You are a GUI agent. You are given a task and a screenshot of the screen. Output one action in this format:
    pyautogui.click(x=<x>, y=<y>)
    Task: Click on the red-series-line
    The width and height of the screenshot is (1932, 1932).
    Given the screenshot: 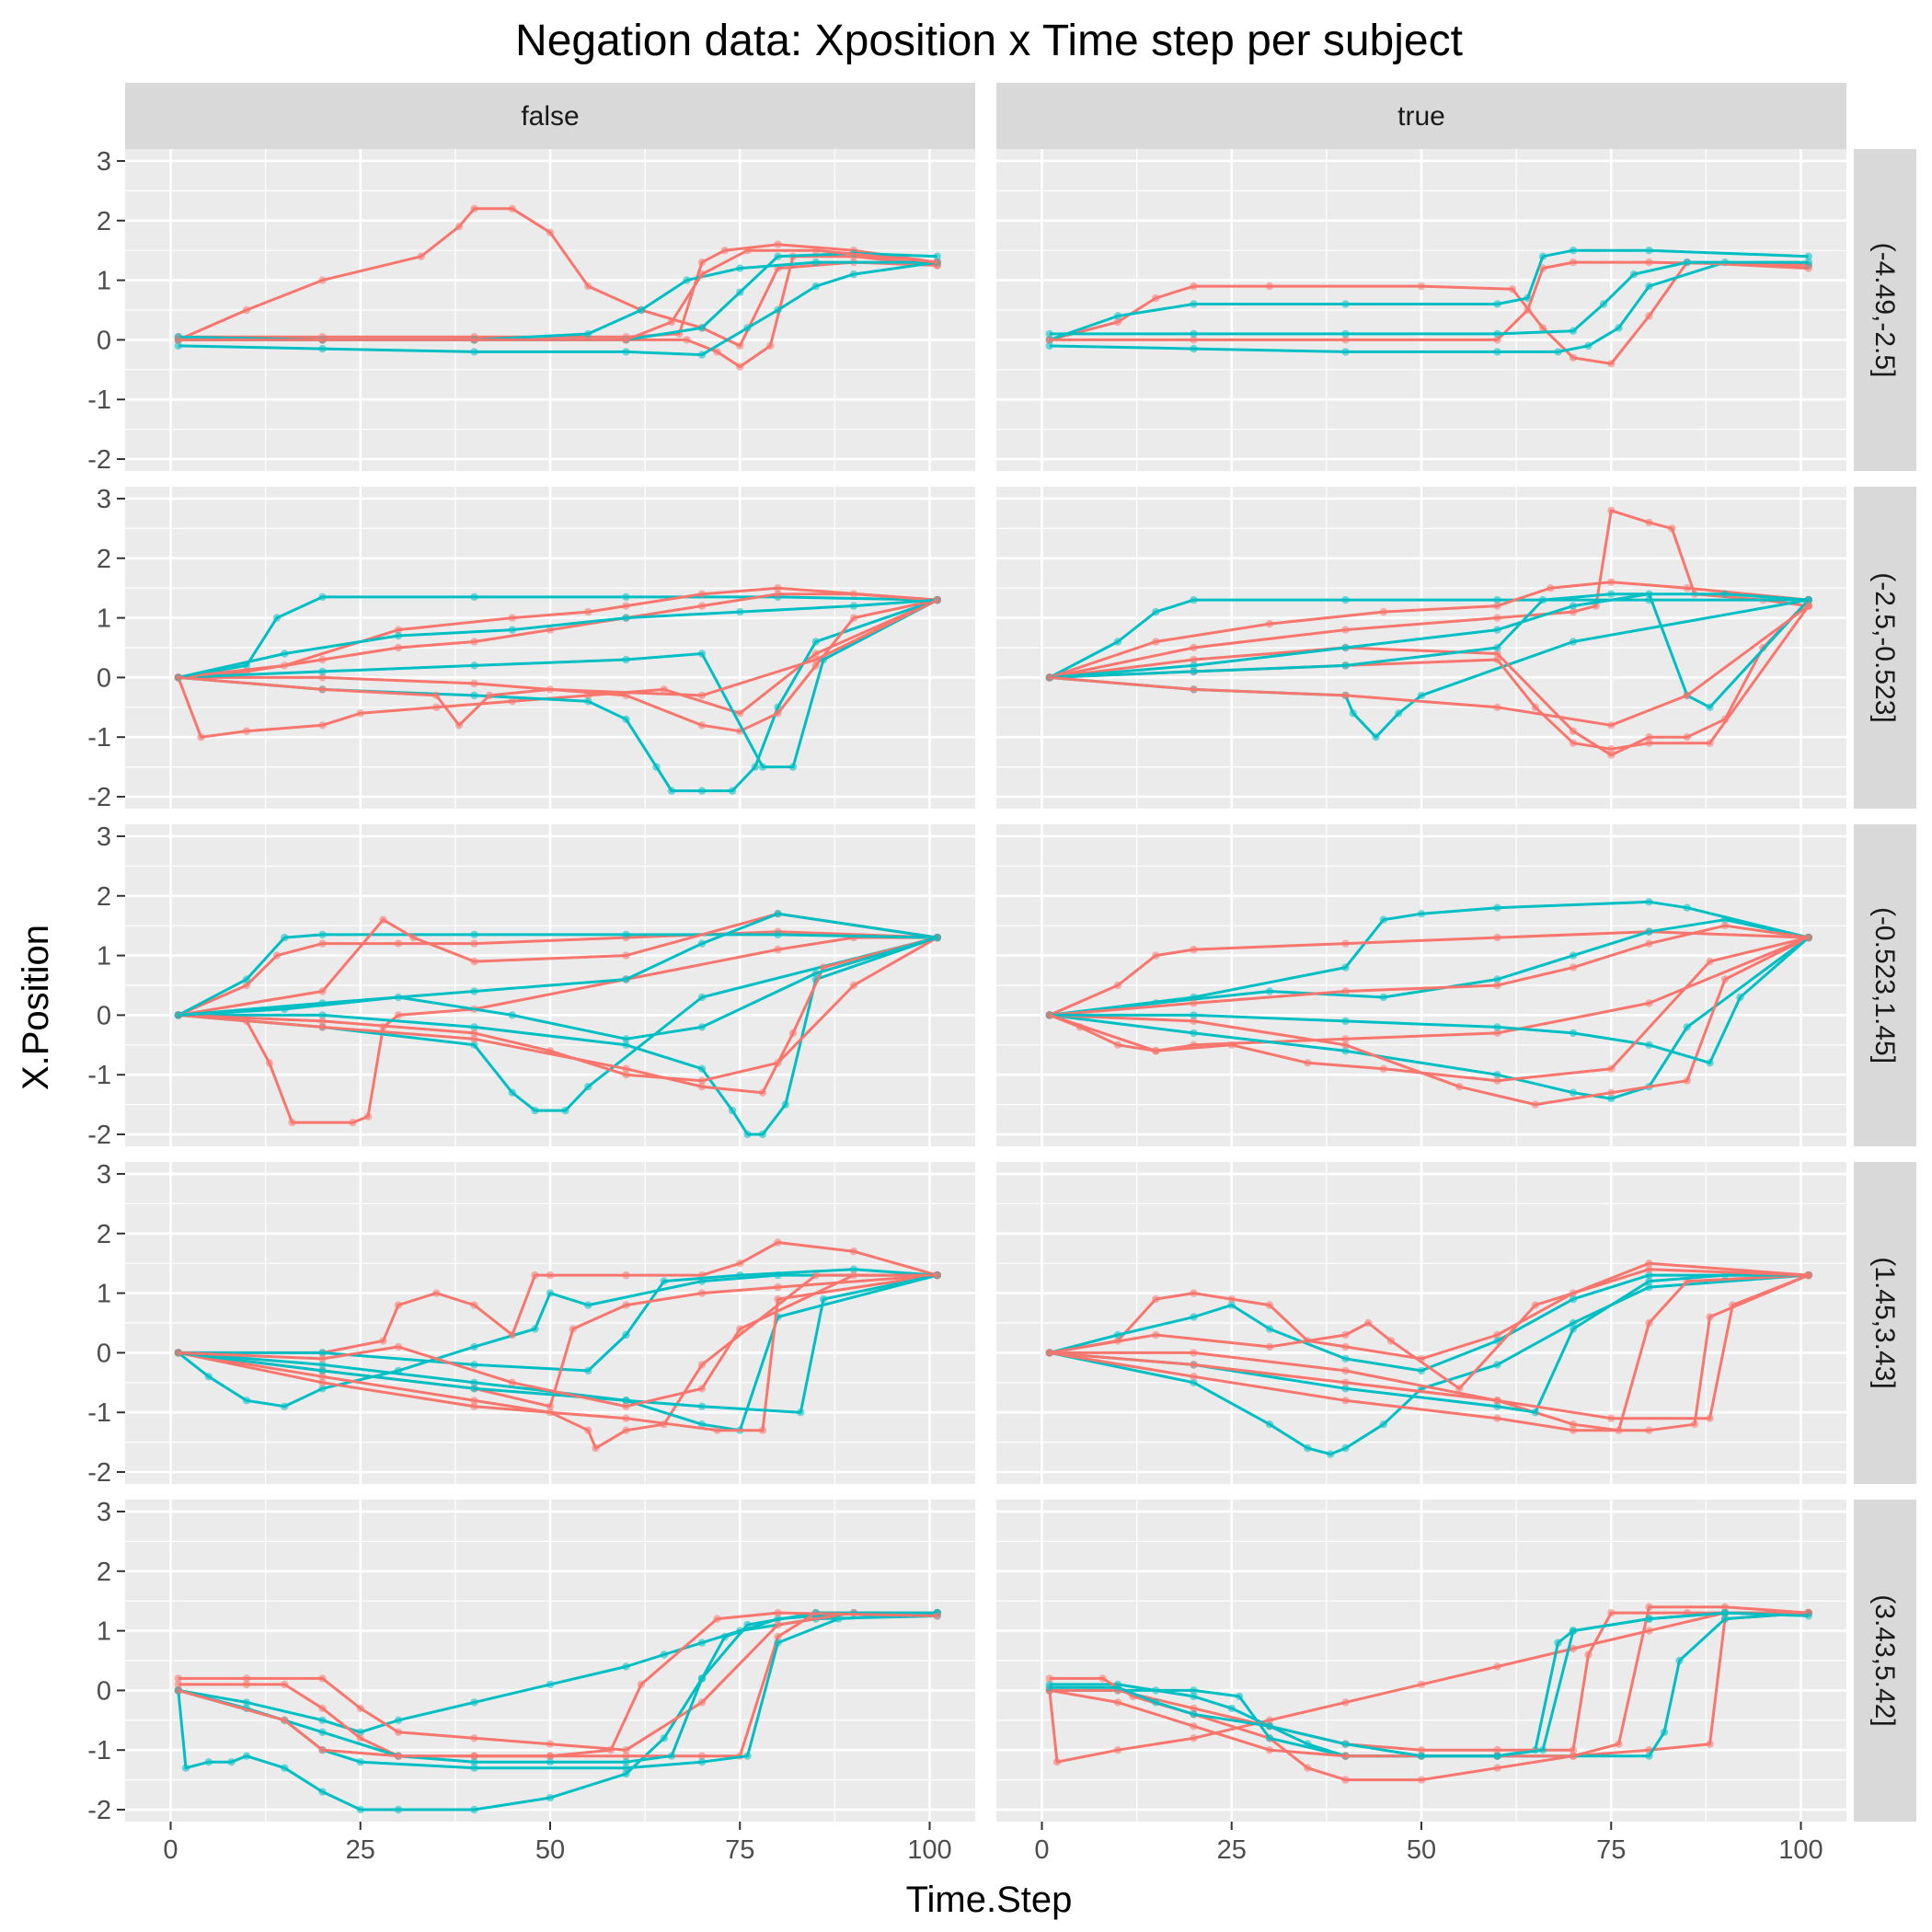 What is the action you would take?
    pyautogui.click(x=1428, y=1687)
    